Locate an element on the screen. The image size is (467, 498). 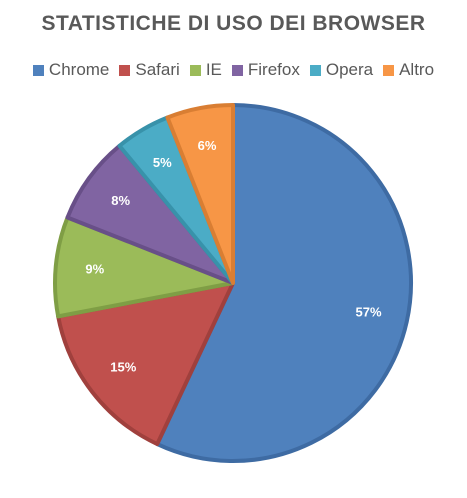
chart-legend: Chrome Safari IE Firefox Opera Altro is located at coordinates (233, 70).